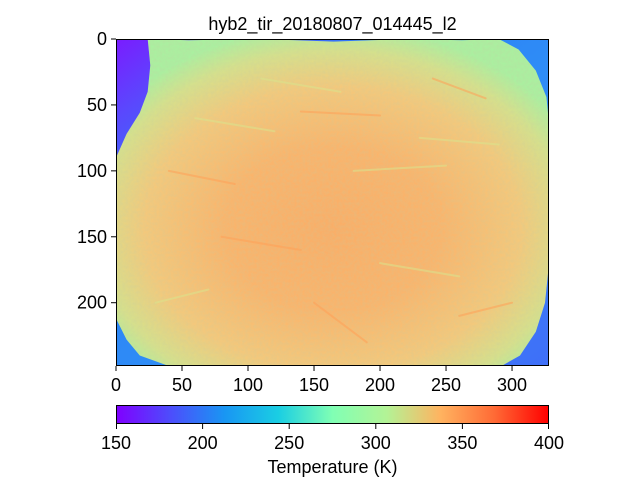  What do you see at coordinates (549, 443) in the screenshot?
I see `colorbar-tick-label: 400` at bounding box center [549, 443].